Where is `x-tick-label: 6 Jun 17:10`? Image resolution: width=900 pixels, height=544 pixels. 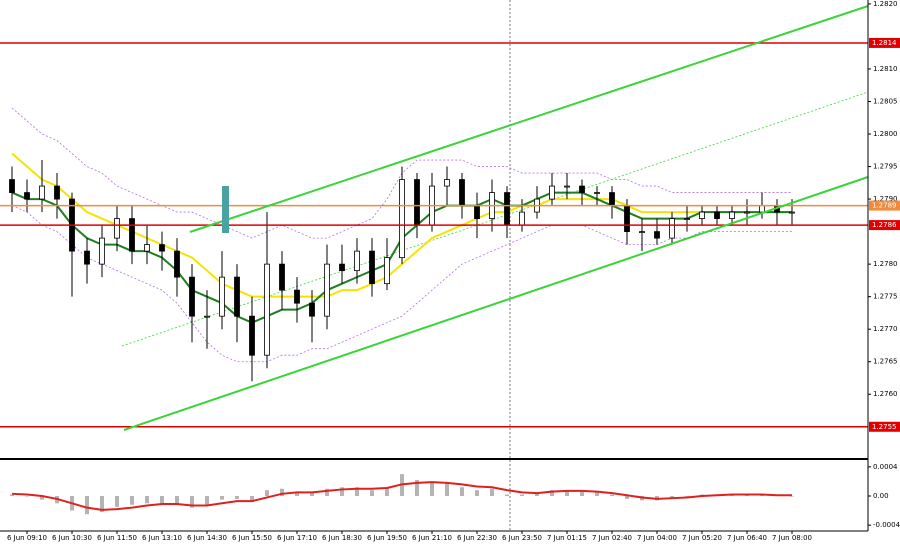 x-tick-label: 6 Jun 17:10 is located at coordinates (297, 538).